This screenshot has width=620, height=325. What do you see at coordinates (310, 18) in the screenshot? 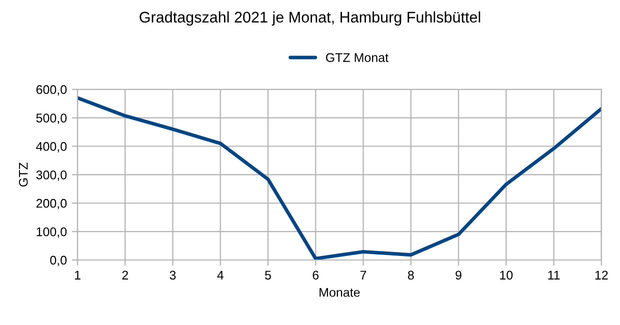
I see `chart-title: Gradtagszahl 2021 je Monat, Hamburg Fuhlsbüttel` at bounding box center [310, 18].